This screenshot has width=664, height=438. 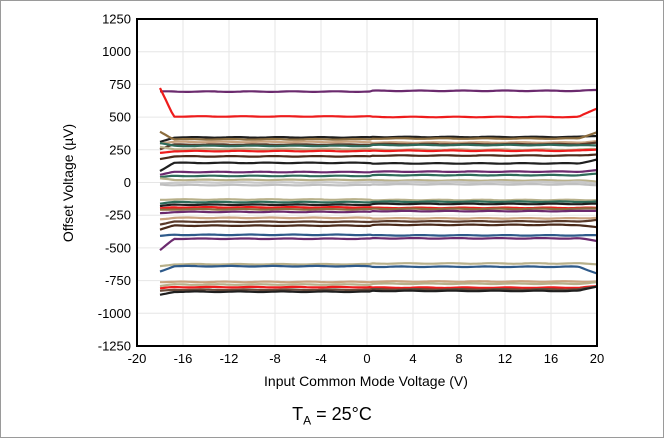 What do you see at coordinates (597, 358) in the screenshot?
I see `x-tick-label: 20` at bounding box center [597, 358].